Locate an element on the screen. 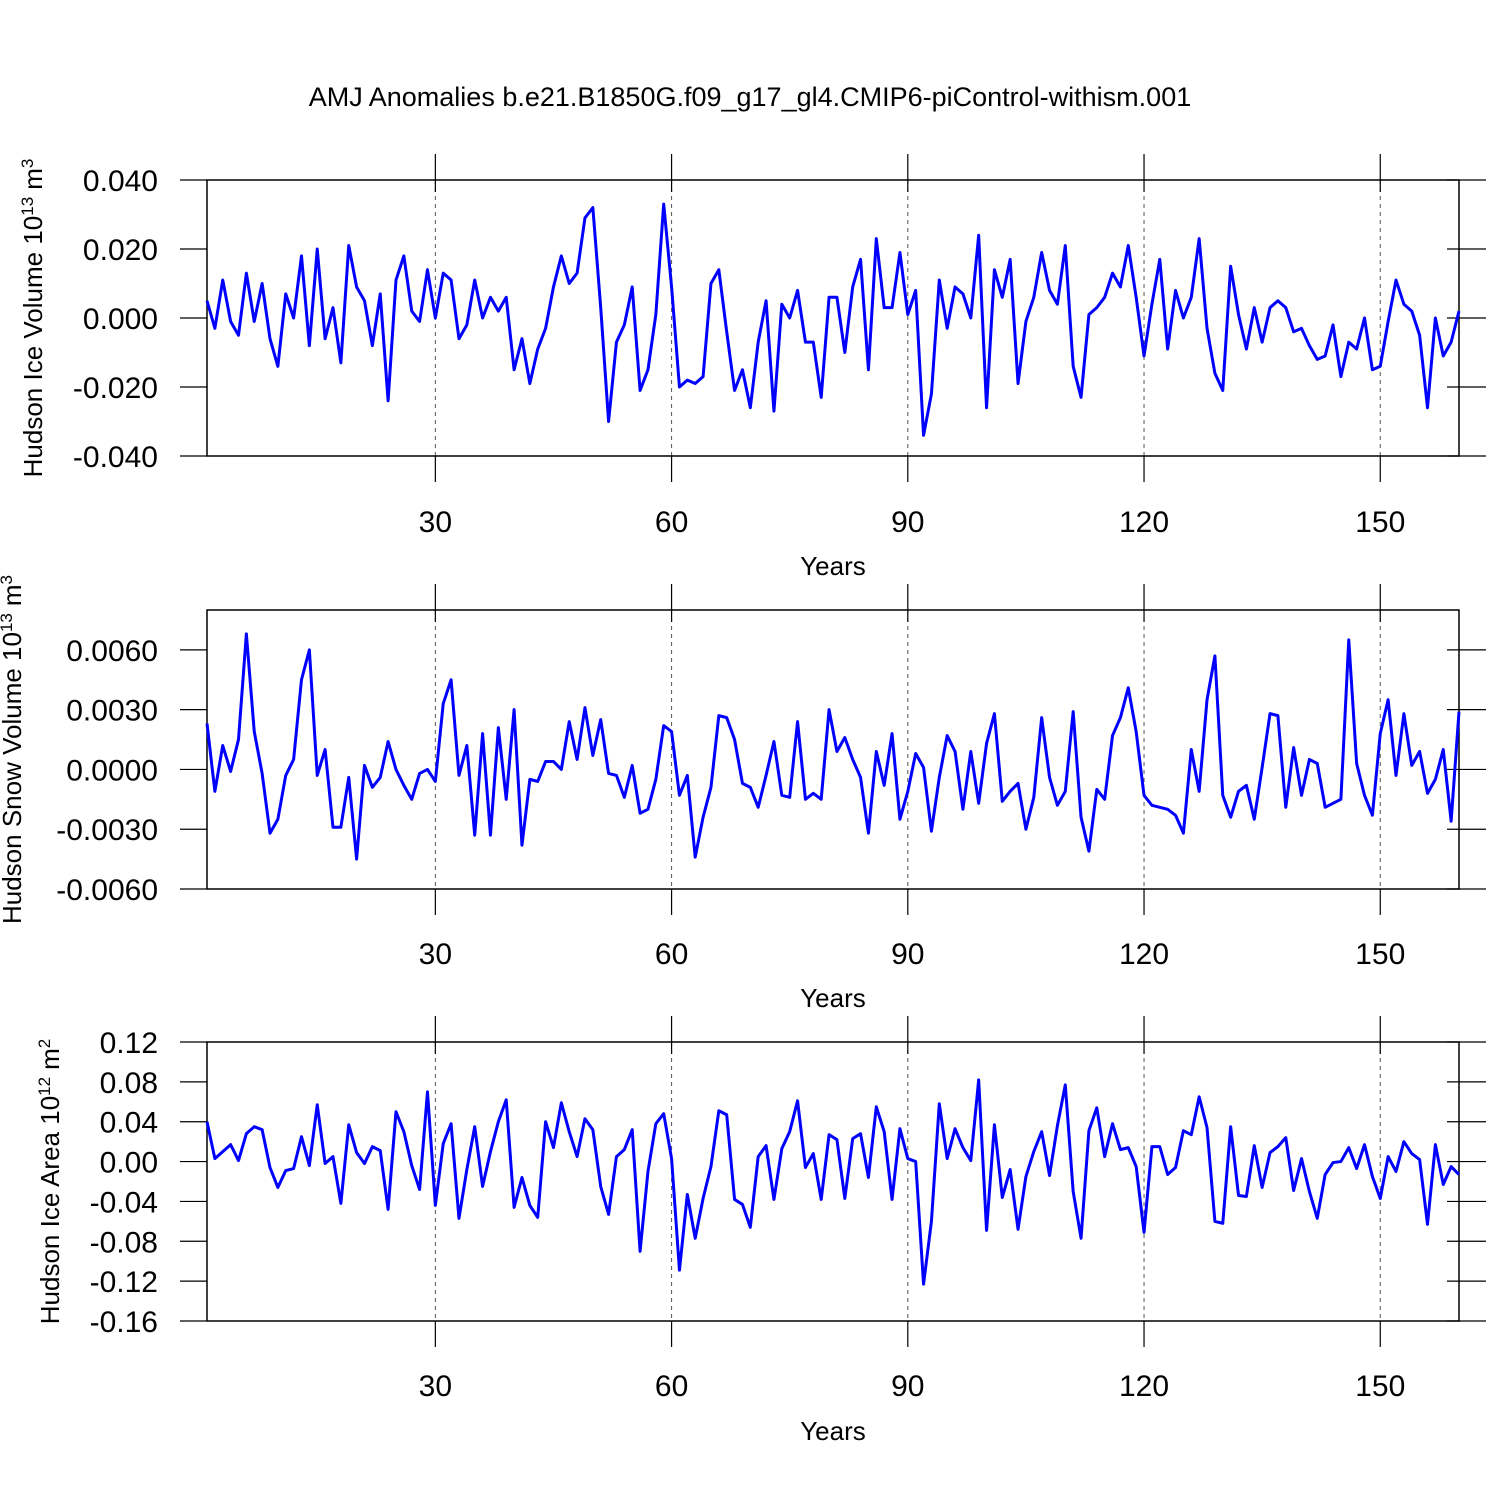 The image size is (1500, 1500). y-axis-title-part: Hudson Ice Volume 10 is located at coordinates (33, 347).